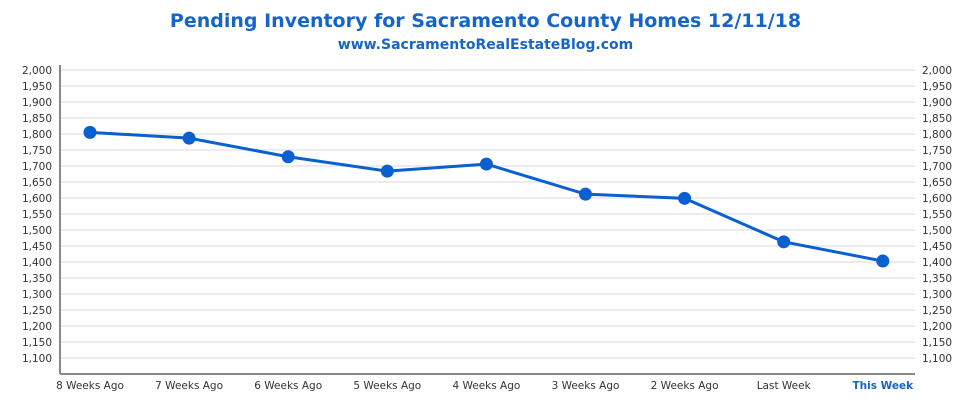  Describe the element at coordinates (37, 231) in the screenshot. I see `y-tick-label-left: 1,500` at that location.